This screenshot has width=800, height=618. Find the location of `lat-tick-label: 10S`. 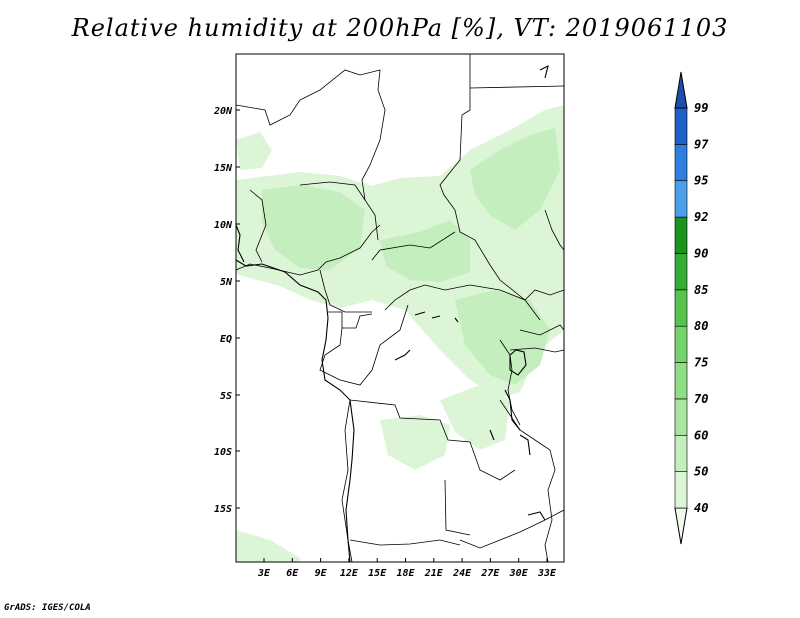

lat-tick-label: 10S is located at coordinates (223, 452).